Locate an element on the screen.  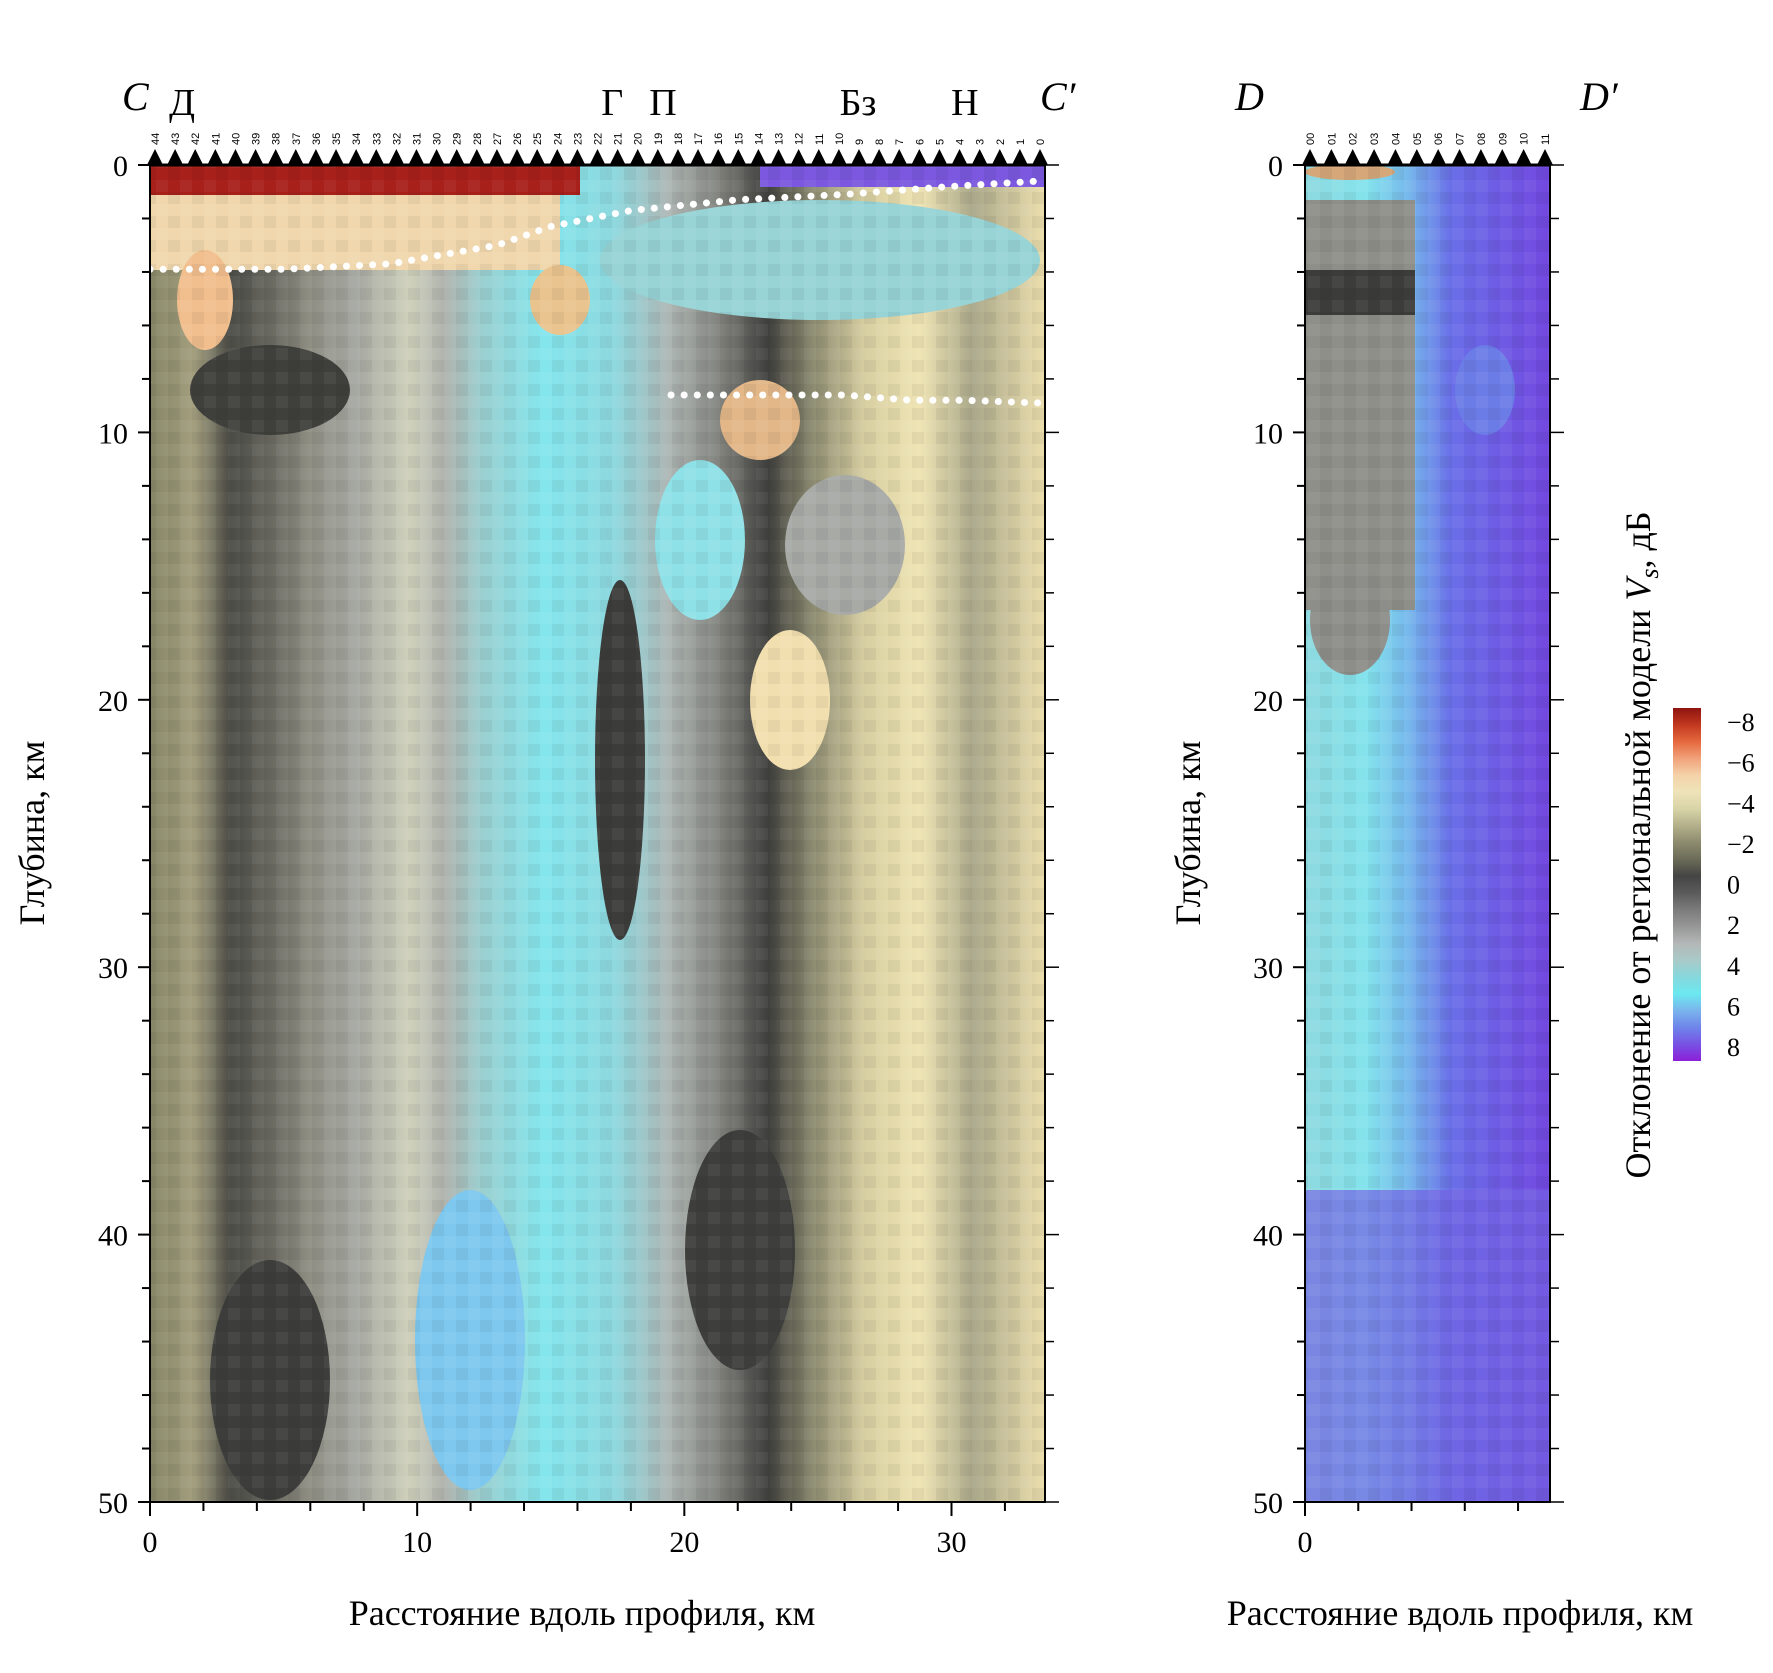
colorbar-tick-label: 6 is located at coordinates (1733, 1006).